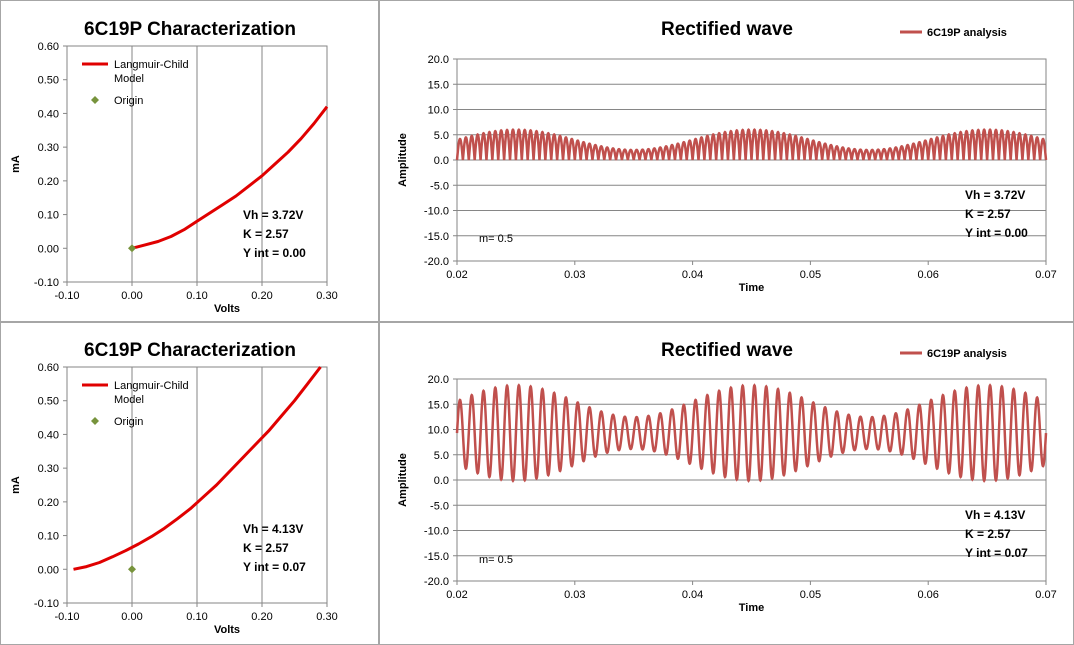  Describe the element at coordinates (151, 65) in the screenshot. I see `legend-label-line: Langmuir-Child` at that location.